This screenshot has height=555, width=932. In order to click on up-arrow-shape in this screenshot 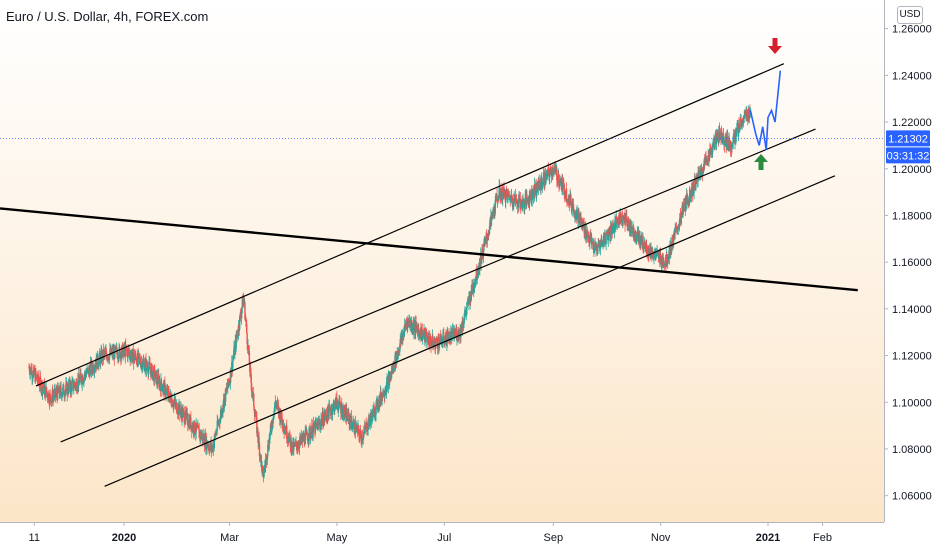, I will do `click(761, 162)`.